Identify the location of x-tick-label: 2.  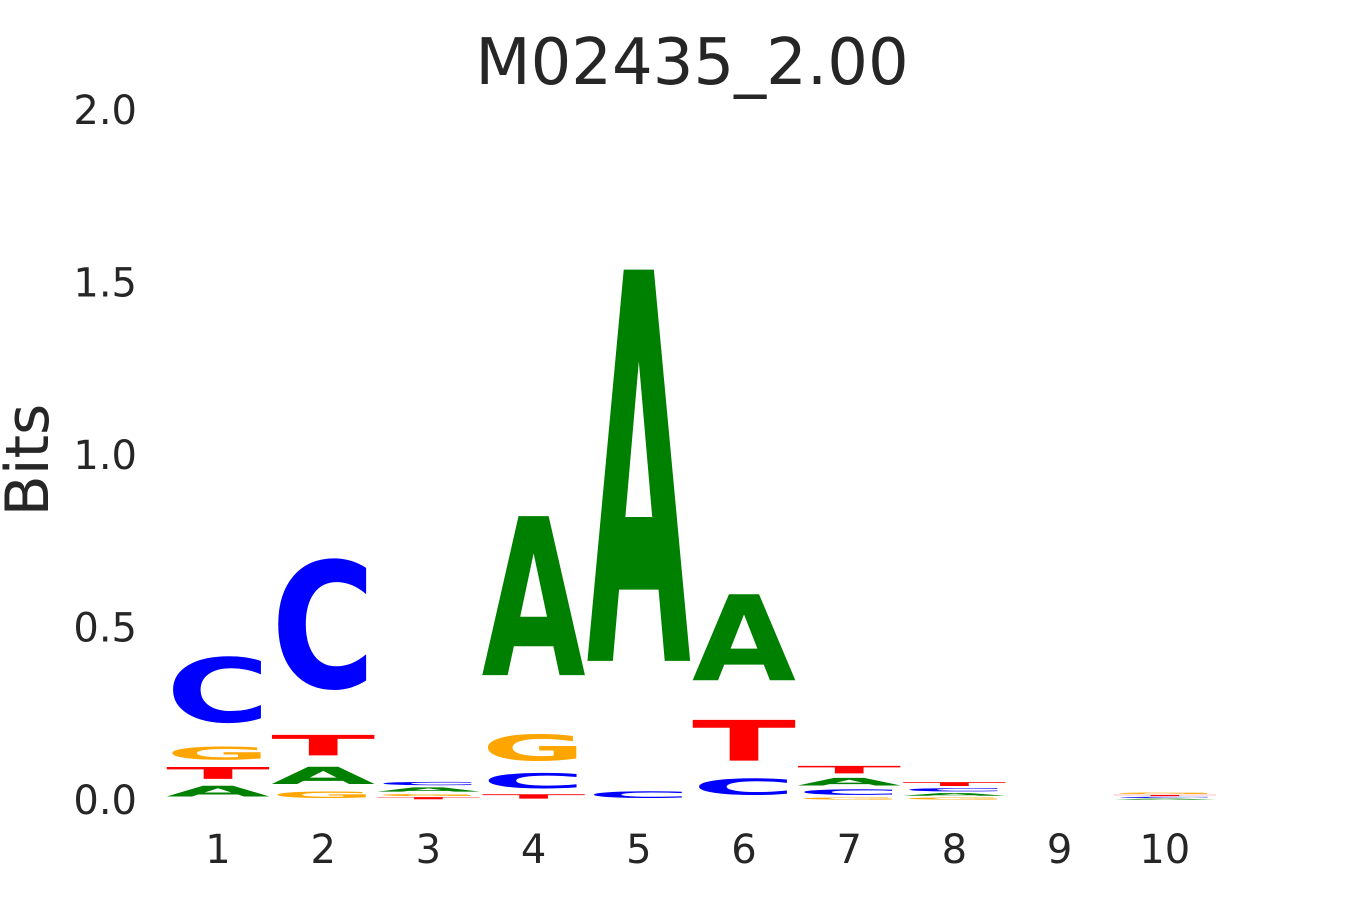
(322, 850).